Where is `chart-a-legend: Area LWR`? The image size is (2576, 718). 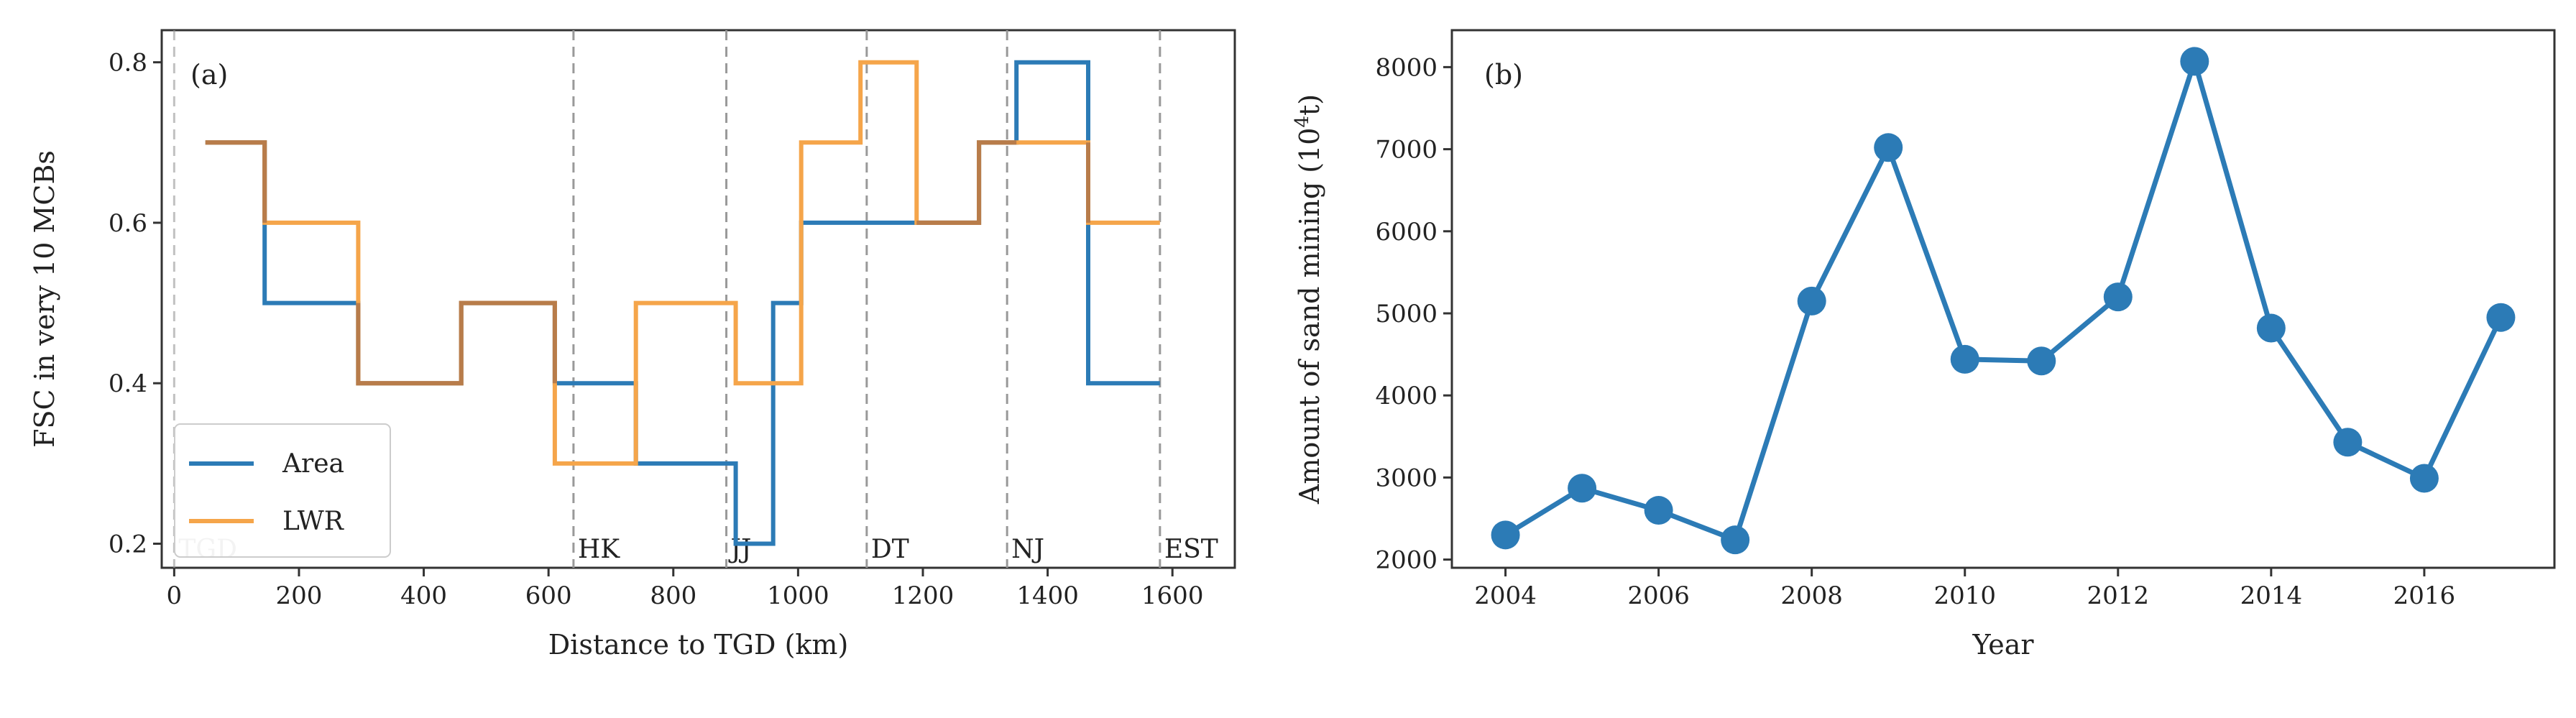 chart-a-legend: Area LWR is located at coordinates (282, 491).